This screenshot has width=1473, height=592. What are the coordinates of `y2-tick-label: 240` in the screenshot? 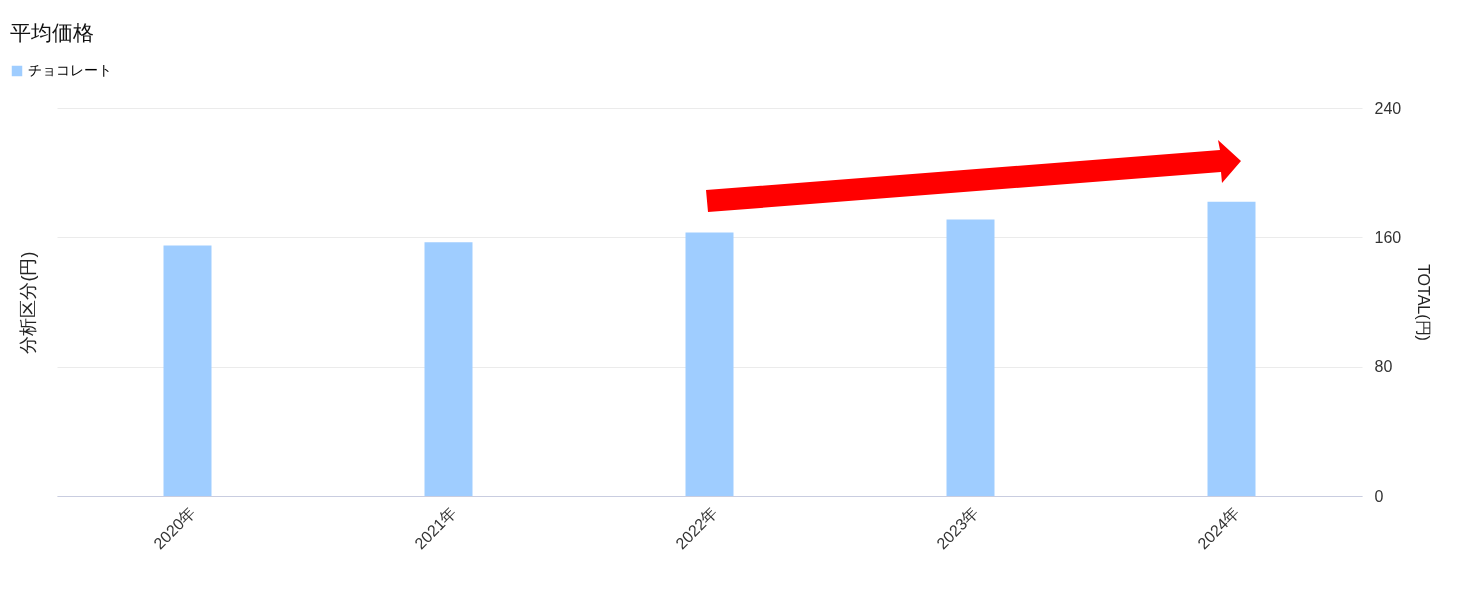 It's located at (1388, 108).